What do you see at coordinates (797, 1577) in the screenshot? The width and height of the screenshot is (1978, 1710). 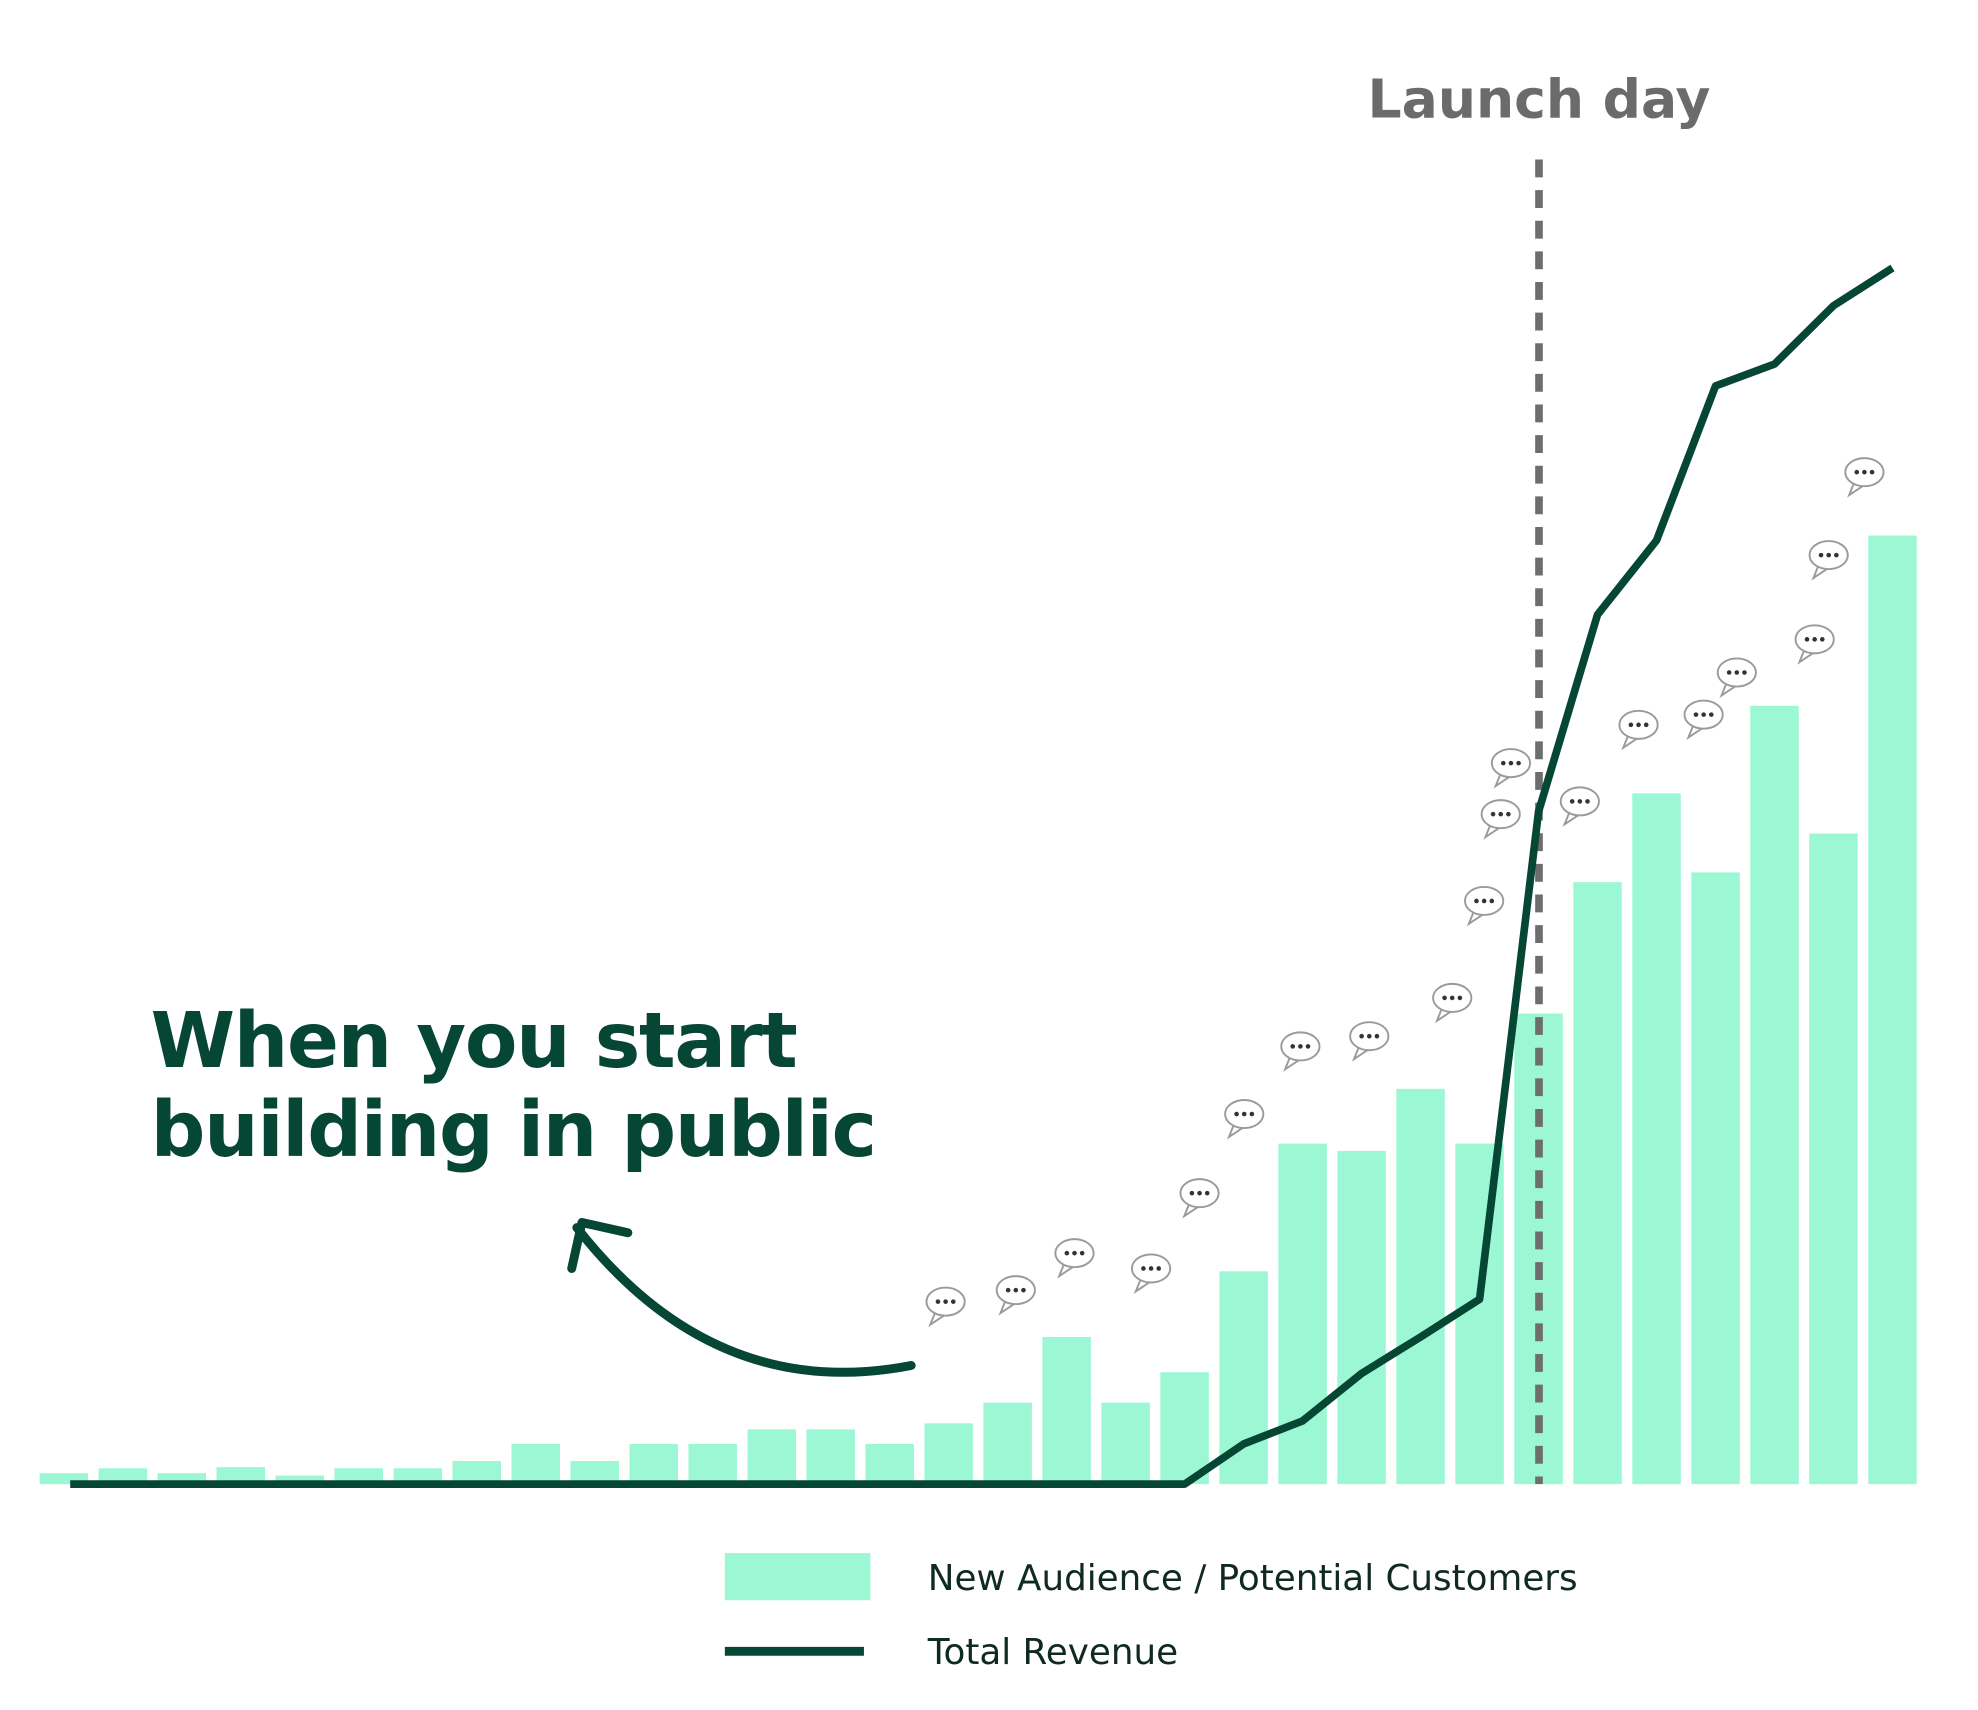 I see `legend-swatch` at bounding box center [797, 1577].